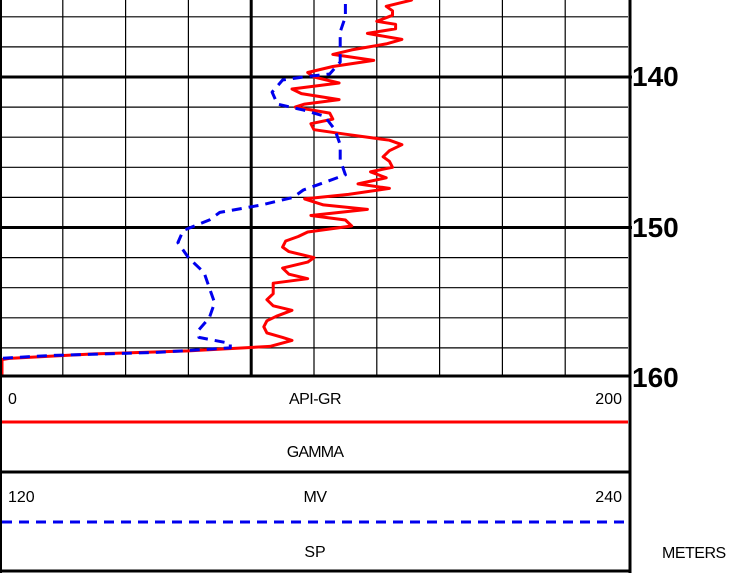  I want to click on sp-track-name: SP, so click(314, 552).